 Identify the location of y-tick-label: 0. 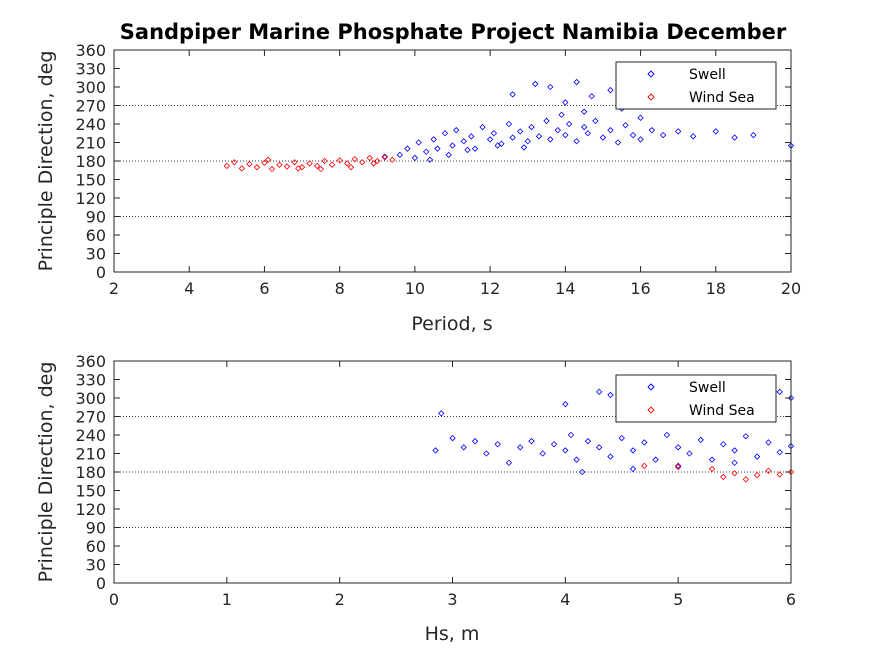
(101, 583).